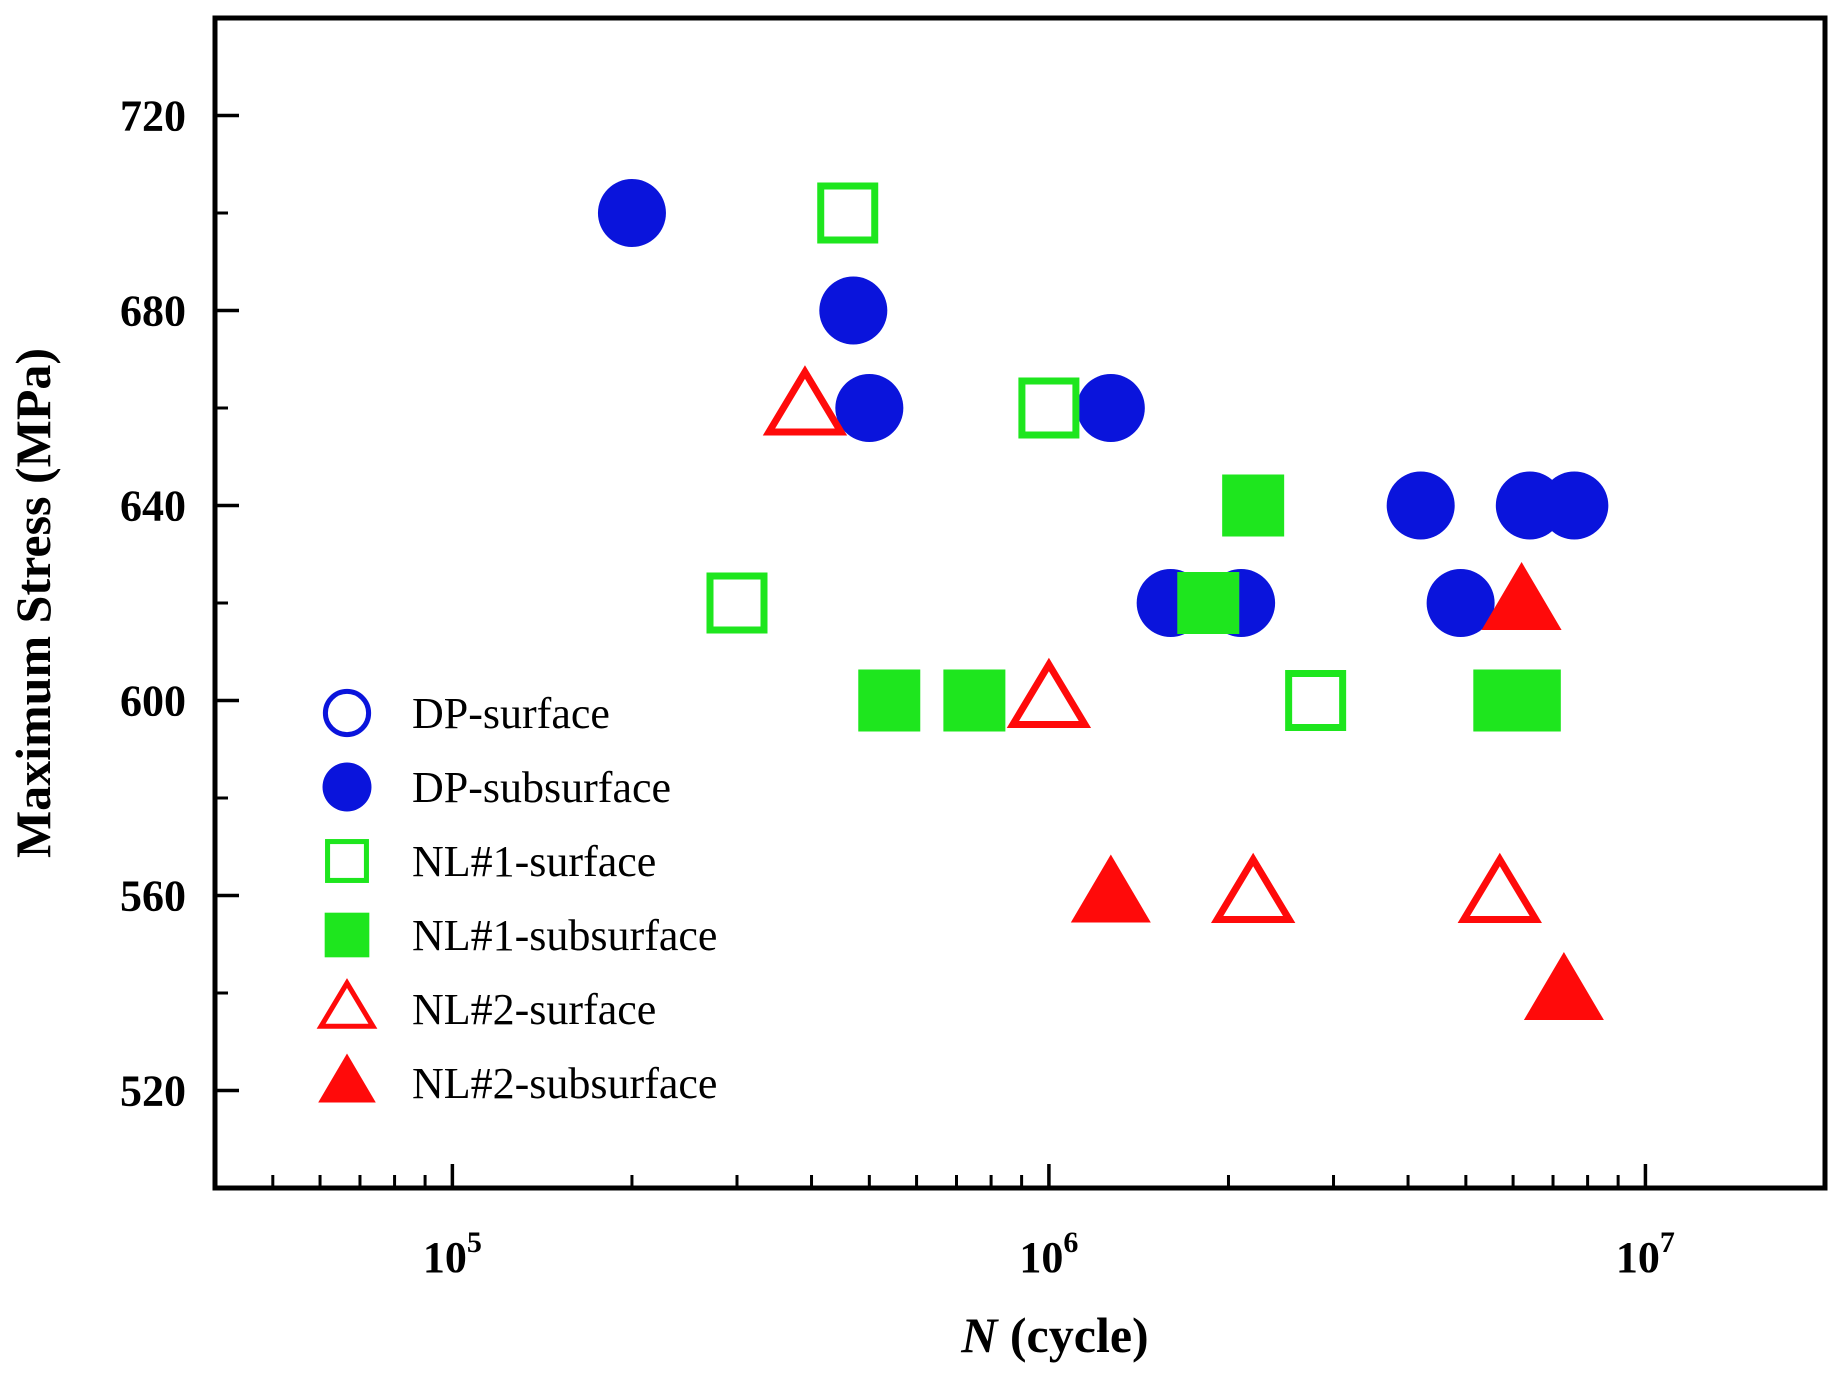 The image size is (1843, 1382). I want to click on legend-label: NL#2-surface, so click(534, 1009).